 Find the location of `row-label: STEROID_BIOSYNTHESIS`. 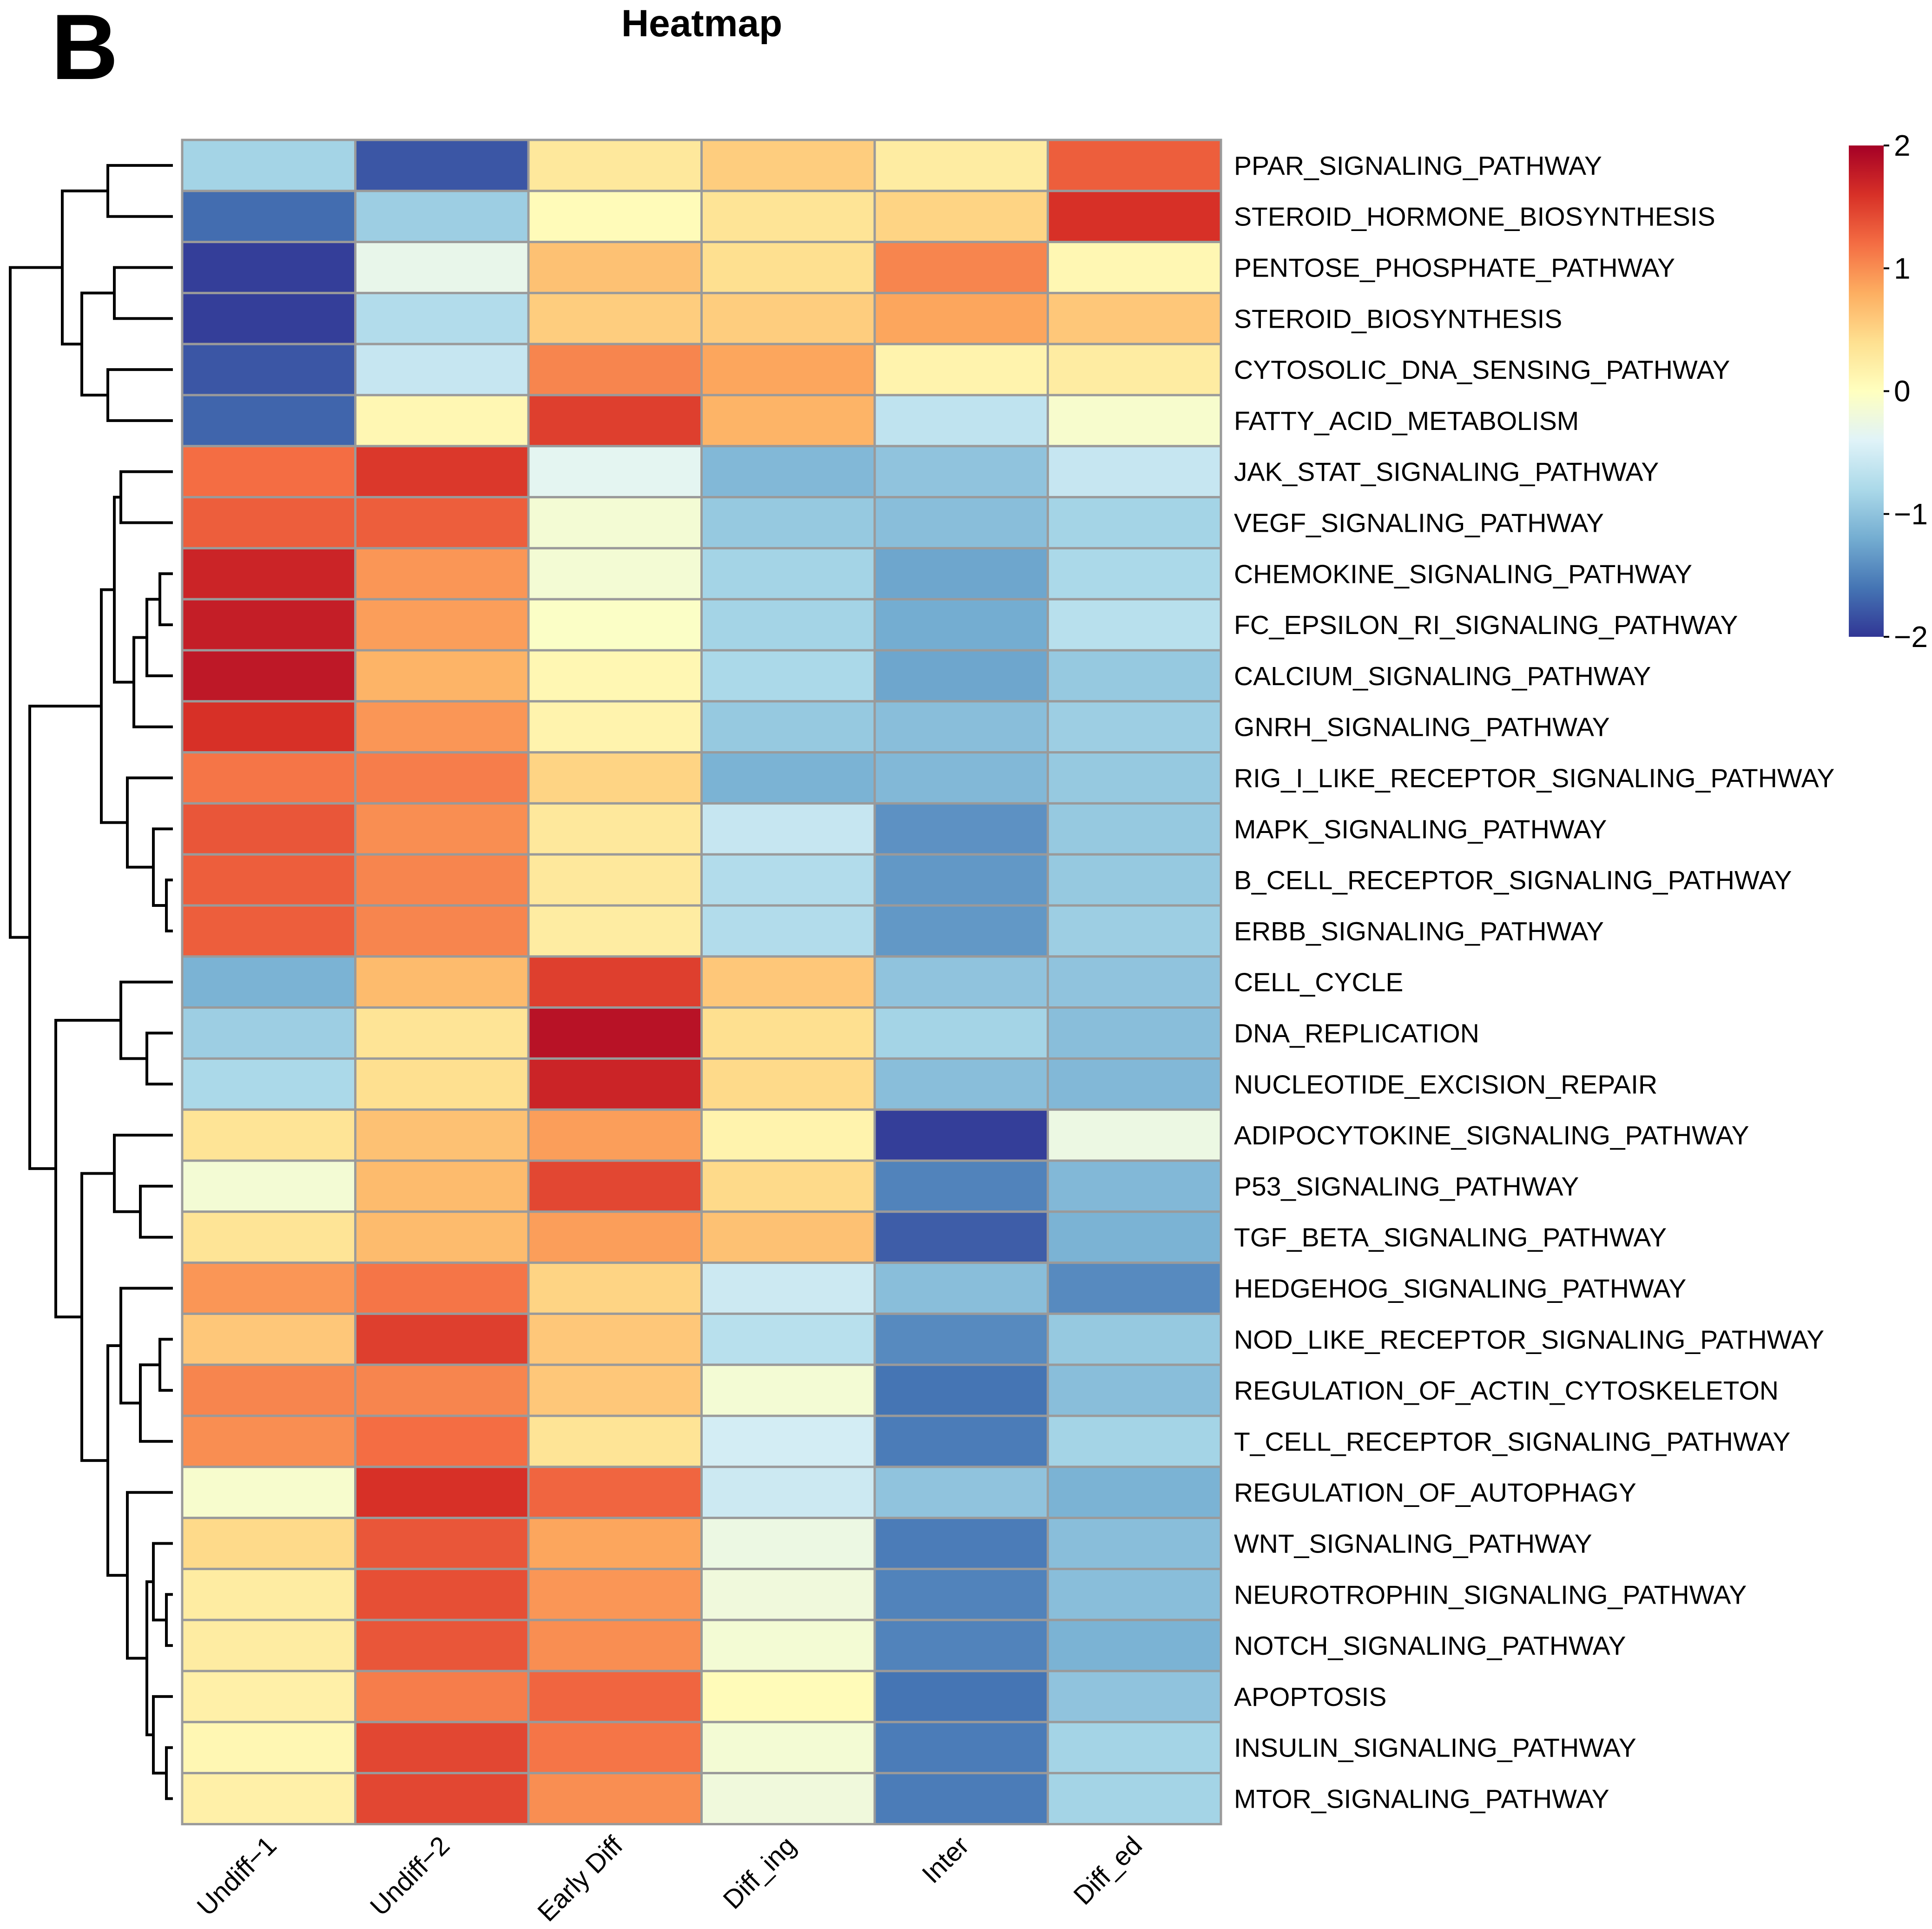

row-label: STEROID_BIOSYNTHESIS is located at coordinates (1398, 319).